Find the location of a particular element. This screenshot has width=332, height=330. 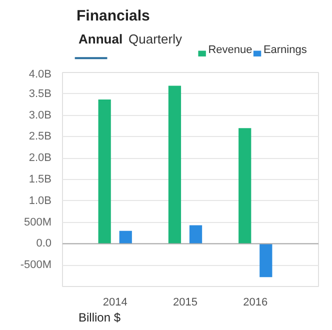

legend-label: Earnings is located at coordinates (285, 50).